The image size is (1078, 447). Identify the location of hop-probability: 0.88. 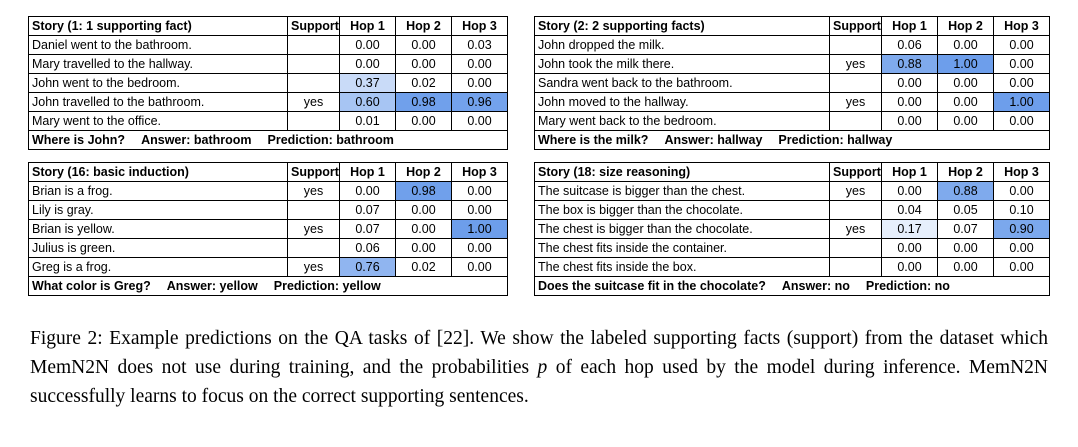
(909, 64).